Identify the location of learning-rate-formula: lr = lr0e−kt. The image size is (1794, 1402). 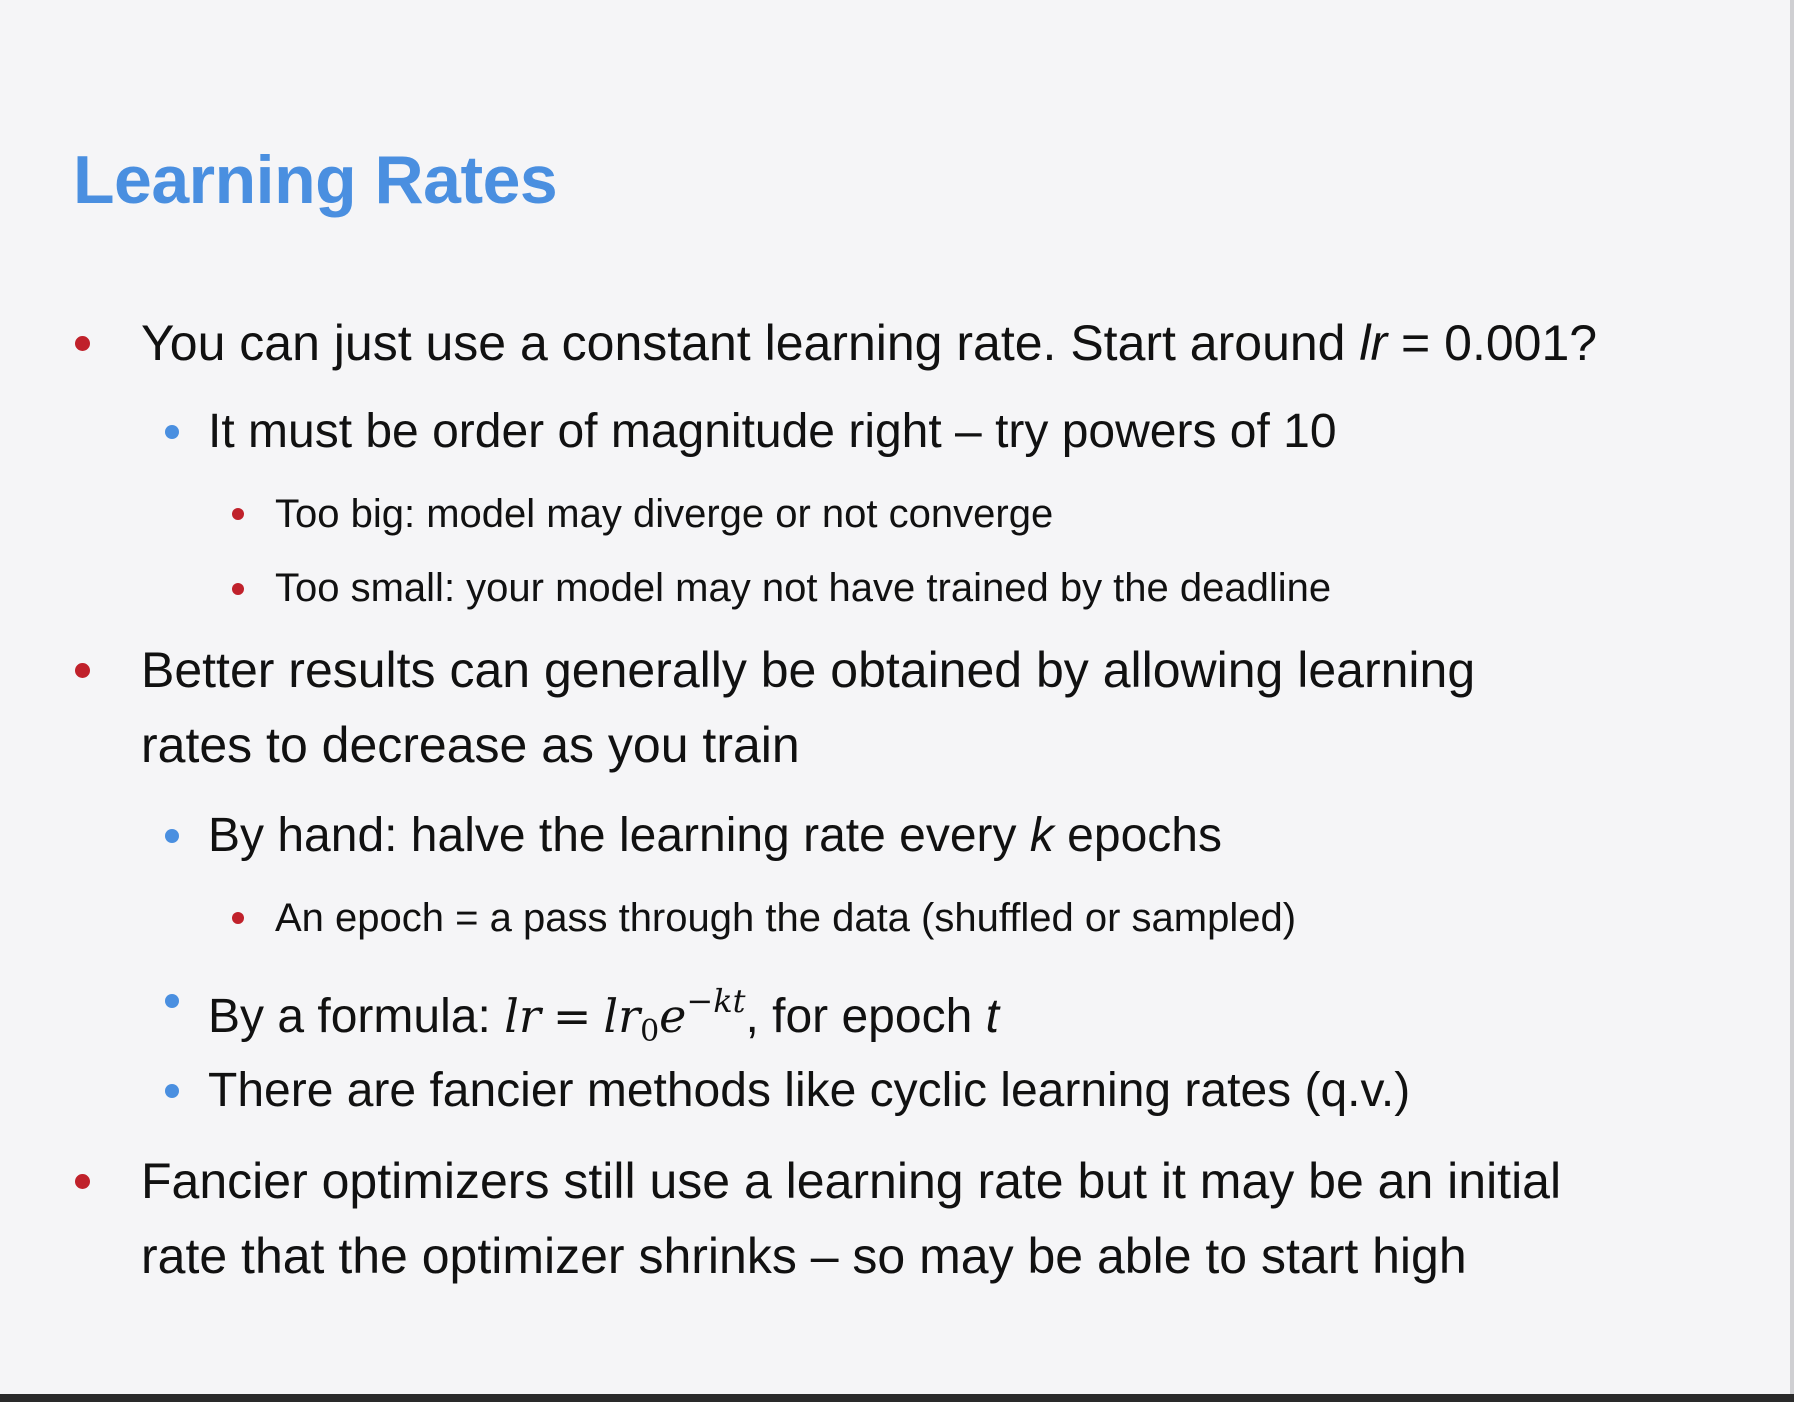
(624, 1015).